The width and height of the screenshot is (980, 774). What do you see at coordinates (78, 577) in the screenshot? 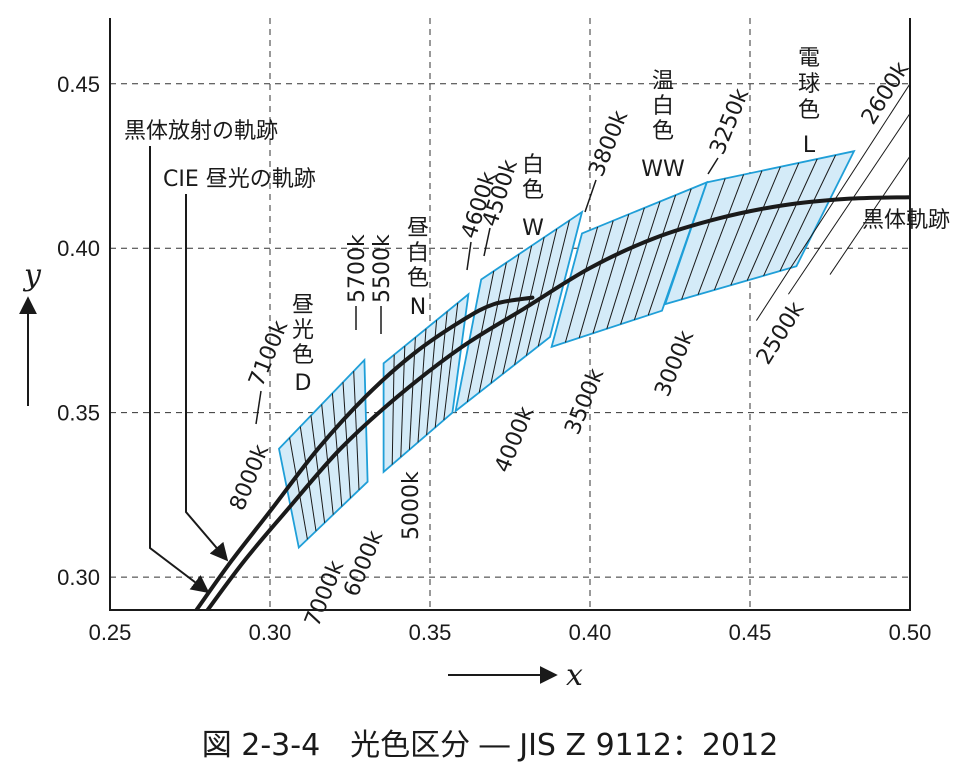
I see `y-tick-label: 0.30` at bounding box center [78, 577].